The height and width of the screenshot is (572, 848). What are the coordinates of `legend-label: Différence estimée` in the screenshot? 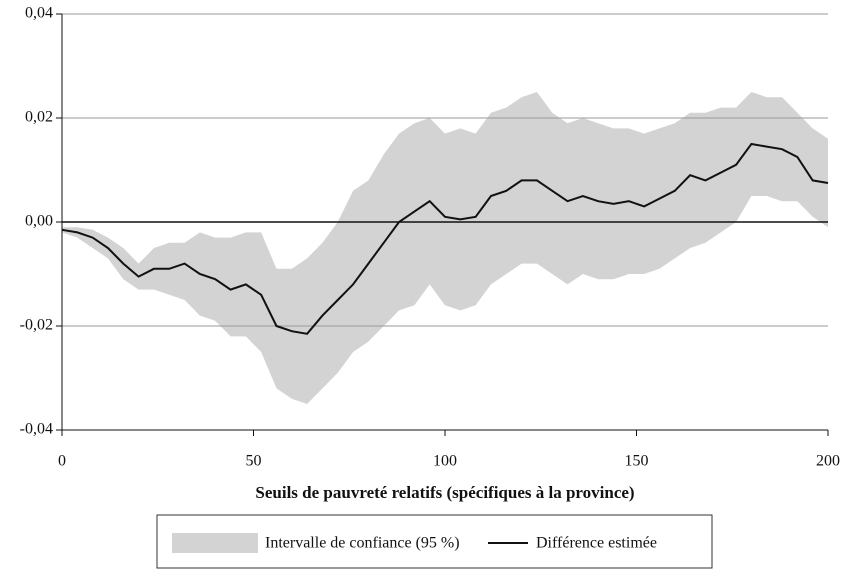 It's located at (596, 543).